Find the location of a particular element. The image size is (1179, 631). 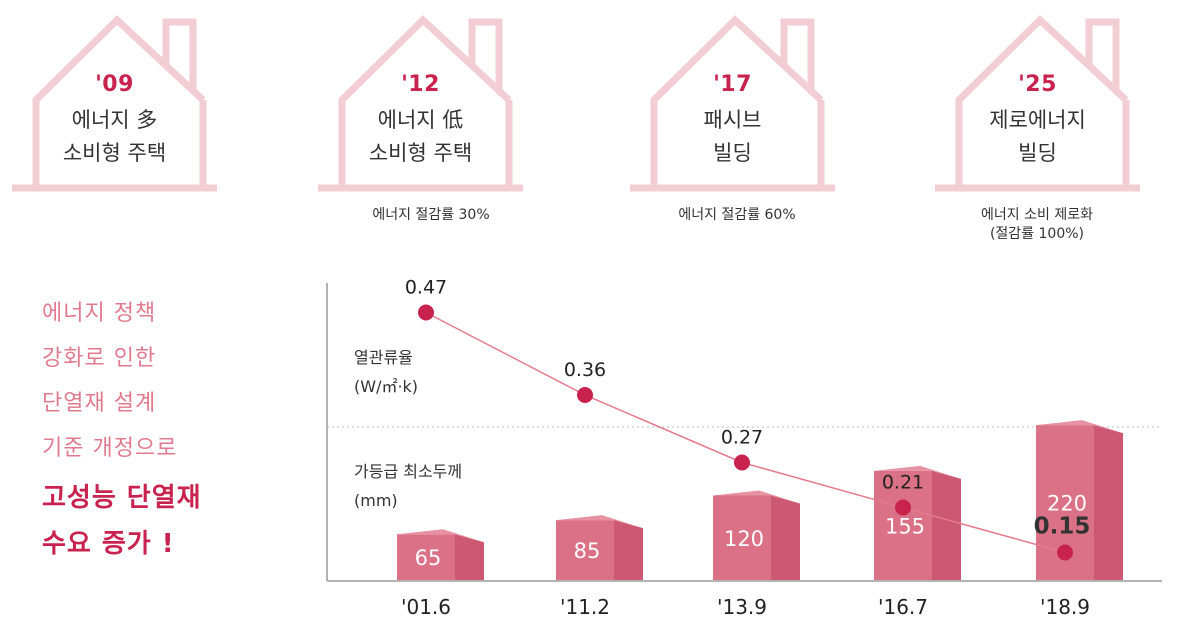

bar-value-label: 220 is located at coordinates (1067, 504).